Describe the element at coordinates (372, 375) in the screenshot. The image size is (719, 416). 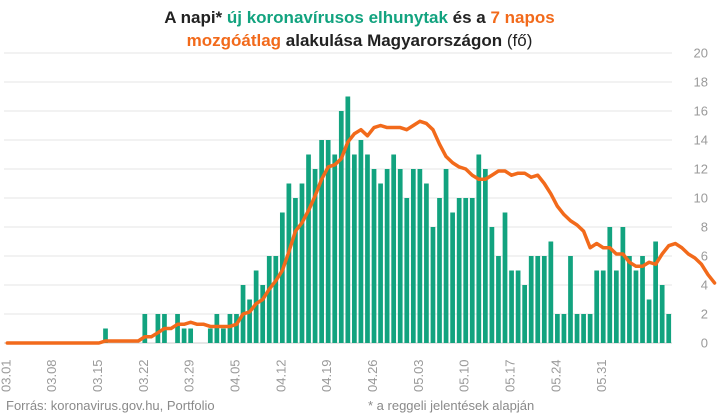
I see `x-tick-label: 04.26` at that location.